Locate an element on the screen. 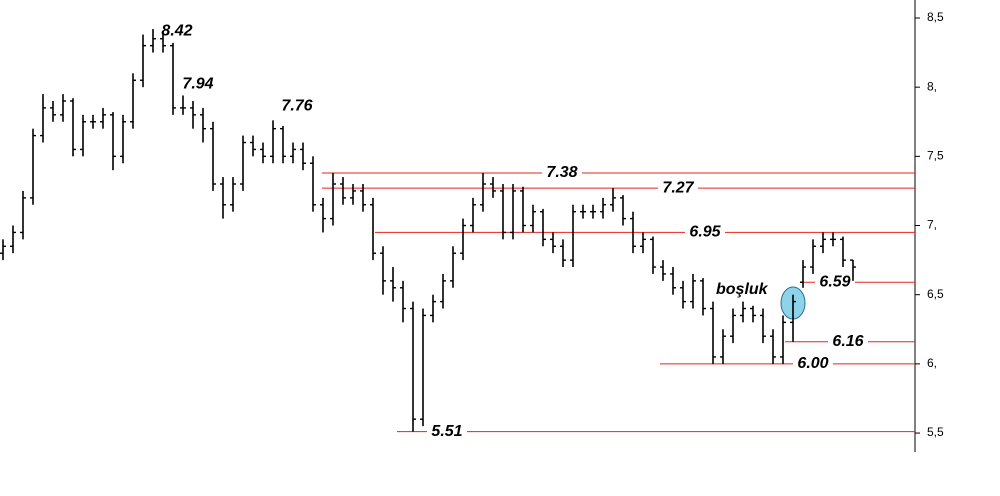  y-tick-label: 7, is located at coordinates (932, 225).